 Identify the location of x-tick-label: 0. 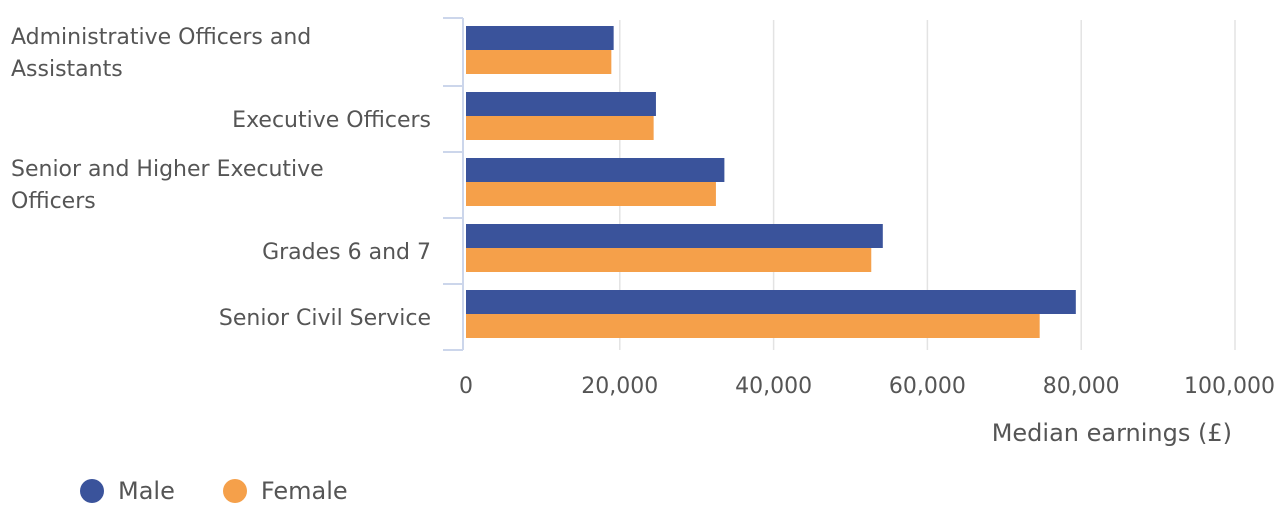
(466, 386).